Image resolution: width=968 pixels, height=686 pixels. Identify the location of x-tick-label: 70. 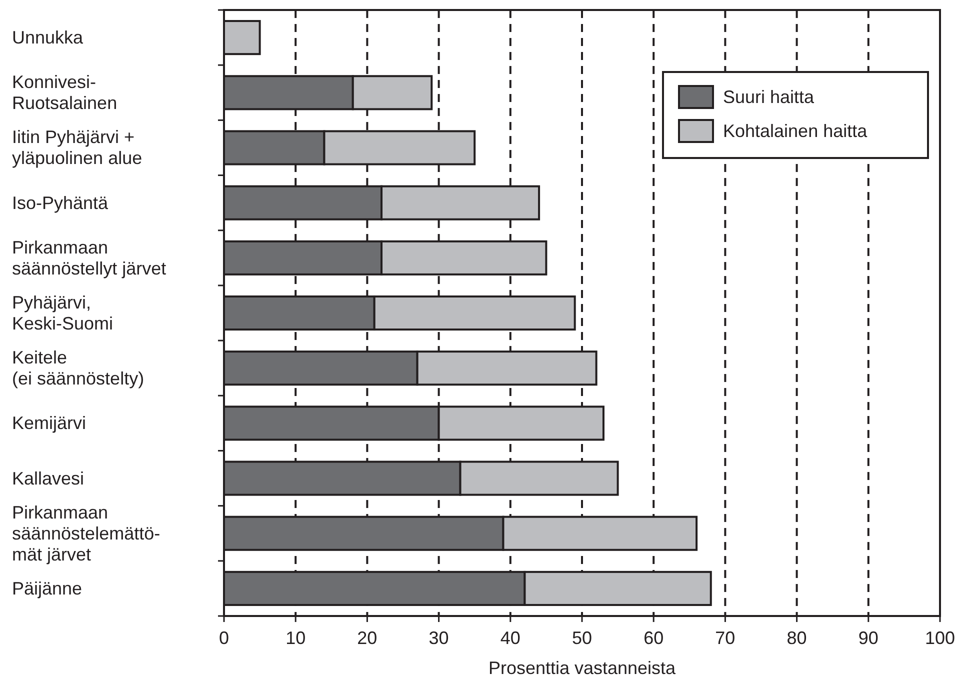
(725, 638).